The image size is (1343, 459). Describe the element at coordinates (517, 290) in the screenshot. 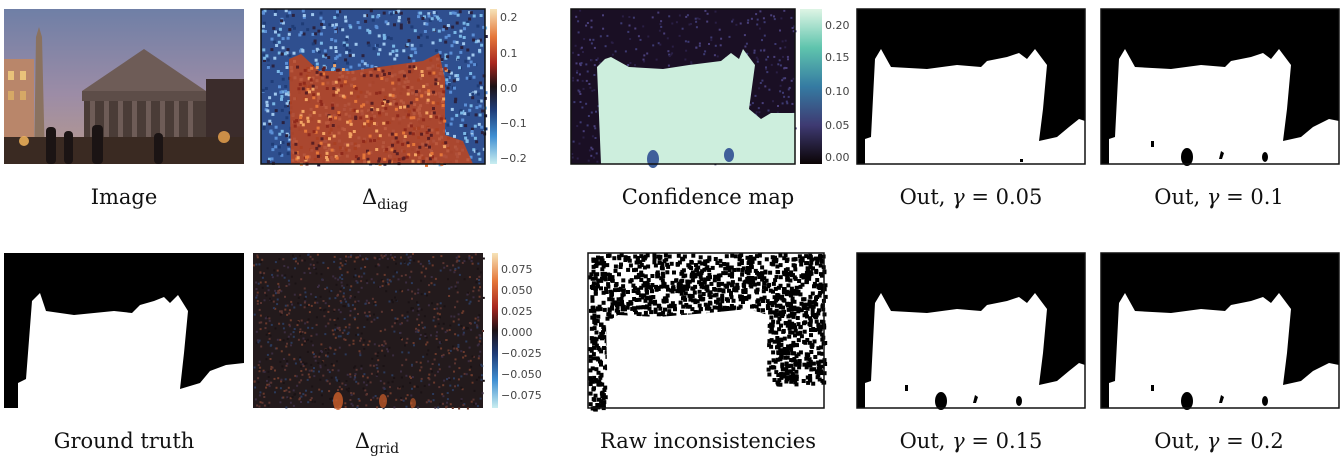

I see `delta-grid-tick-2: 0.050` at that location.